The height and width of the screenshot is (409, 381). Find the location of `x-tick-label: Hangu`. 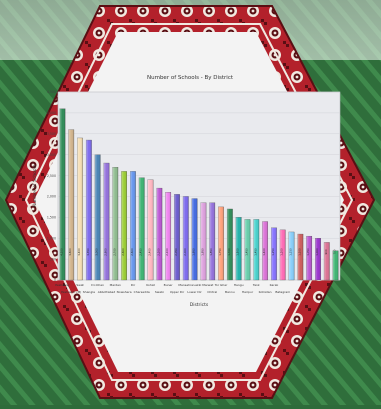

x-tick-label: Hangu is located at coordinates (239, 285).